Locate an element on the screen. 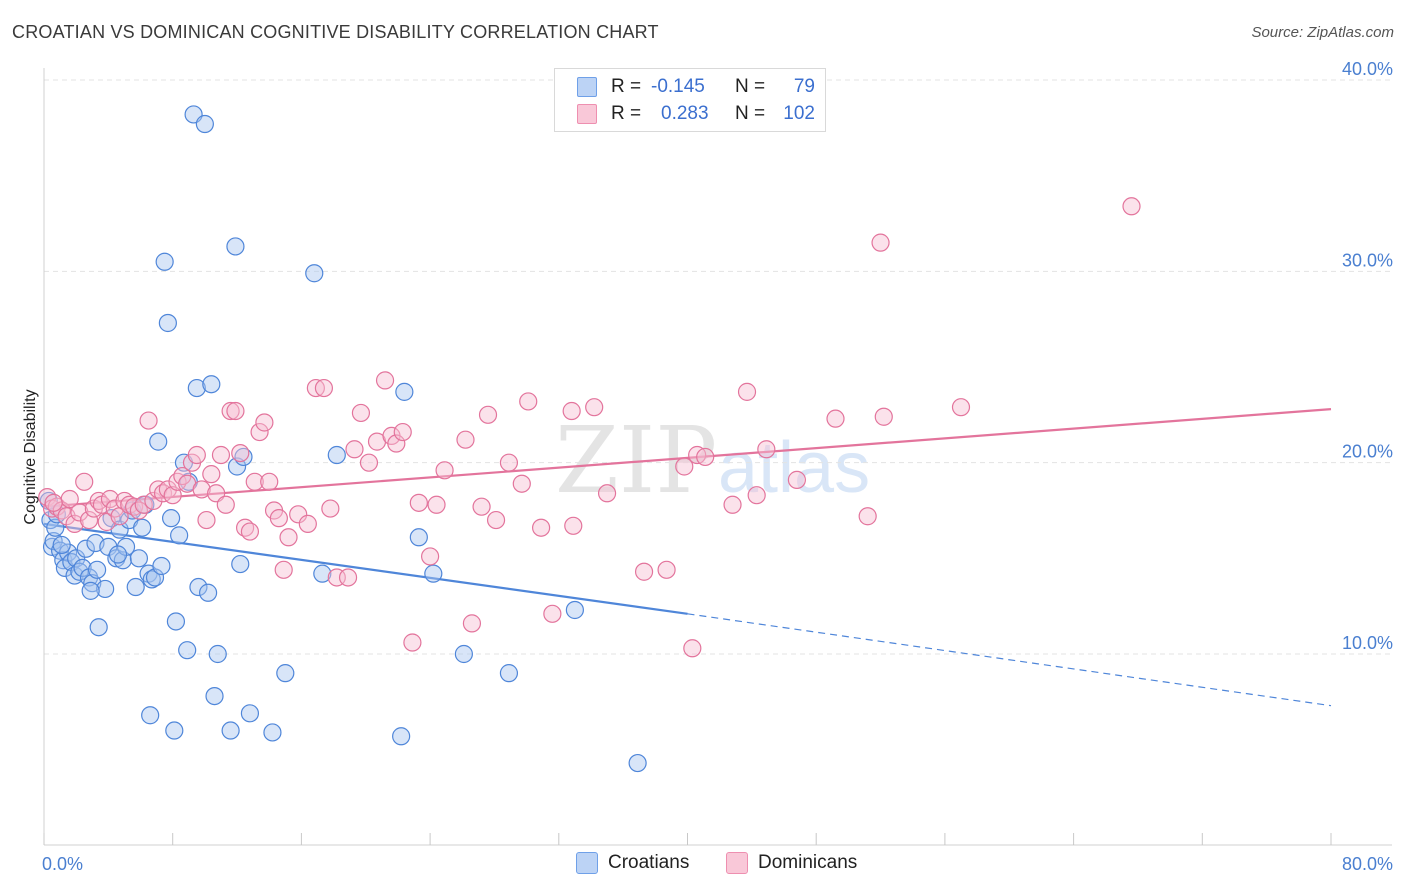  y-axis-title: Cognitive Disability is located at coordinates (30, 456).